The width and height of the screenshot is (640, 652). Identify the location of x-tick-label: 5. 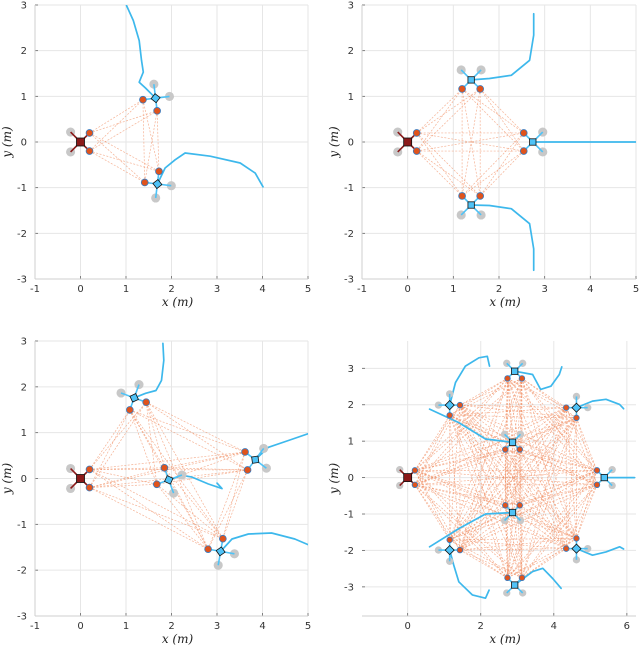
(308, 626).